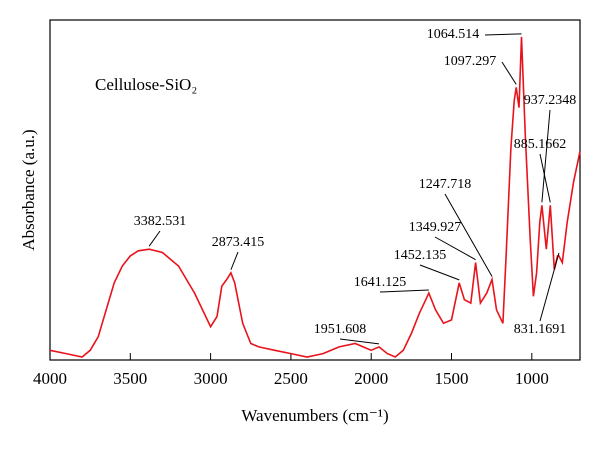 This screenshot has width=600, height=456. I want to click on peak-label: 937.2348, so click(550, 100).